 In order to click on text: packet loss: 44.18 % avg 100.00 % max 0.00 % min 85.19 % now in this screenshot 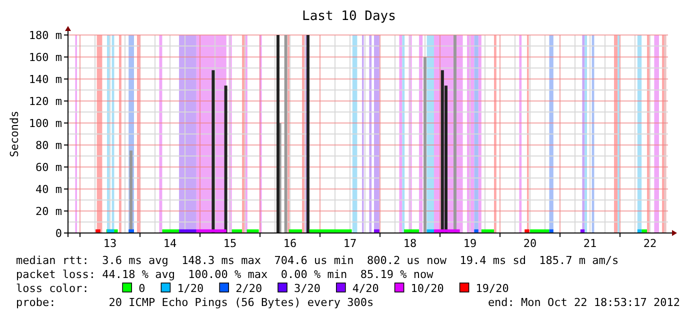, I will do `click(225, 274)`.